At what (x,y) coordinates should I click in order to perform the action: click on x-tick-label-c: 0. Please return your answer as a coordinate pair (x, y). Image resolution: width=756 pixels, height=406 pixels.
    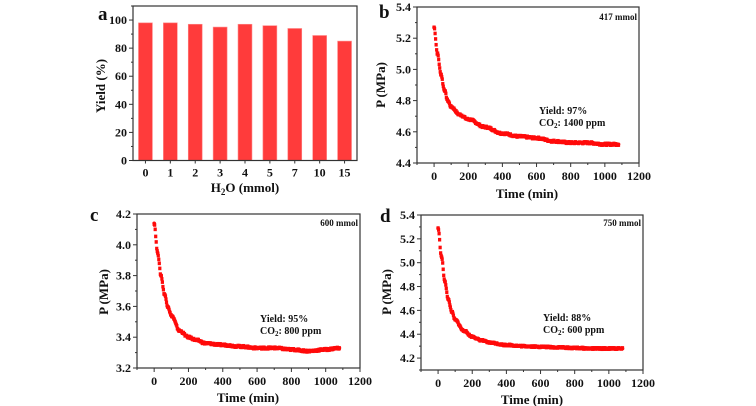
    Looking at the image, I should click on (154, 381).